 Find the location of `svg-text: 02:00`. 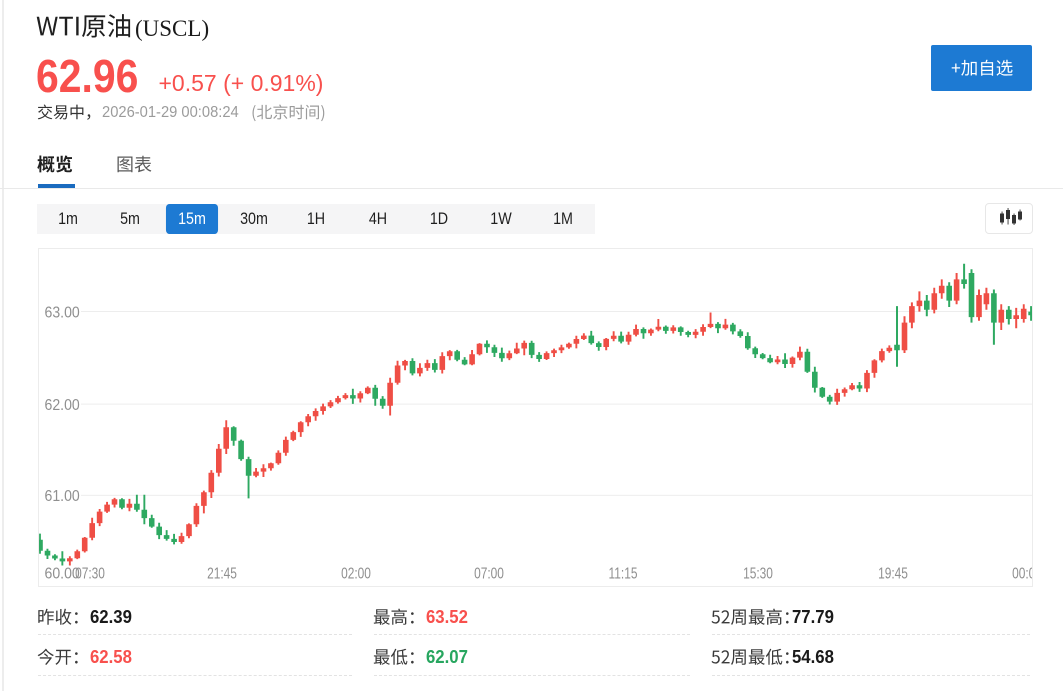

svg-text: 02:00 is located at coordinates (356, 573).